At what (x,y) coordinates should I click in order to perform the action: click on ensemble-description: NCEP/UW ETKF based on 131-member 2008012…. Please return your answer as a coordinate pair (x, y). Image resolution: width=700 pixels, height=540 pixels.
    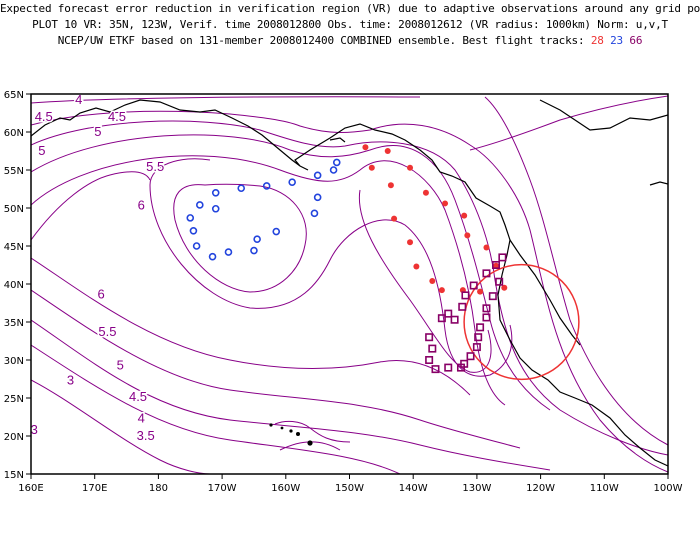
    Looking at the image, I should click on (321, 40).